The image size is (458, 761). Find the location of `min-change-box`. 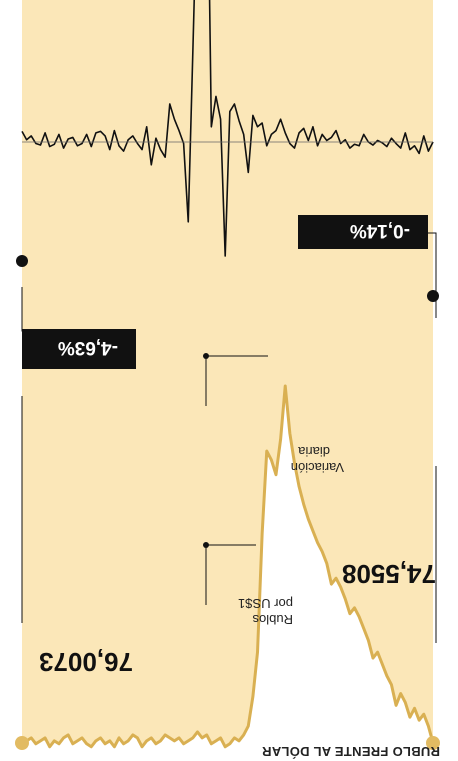

min-change-box is located at coordinates (79, 349).